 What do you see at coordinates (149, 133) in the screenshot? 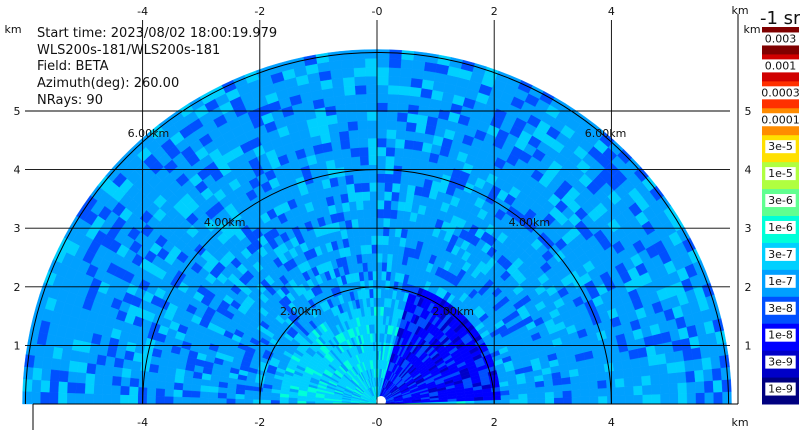
I see `range-ring-label: 6.00km` at bounding box center [149, 133].